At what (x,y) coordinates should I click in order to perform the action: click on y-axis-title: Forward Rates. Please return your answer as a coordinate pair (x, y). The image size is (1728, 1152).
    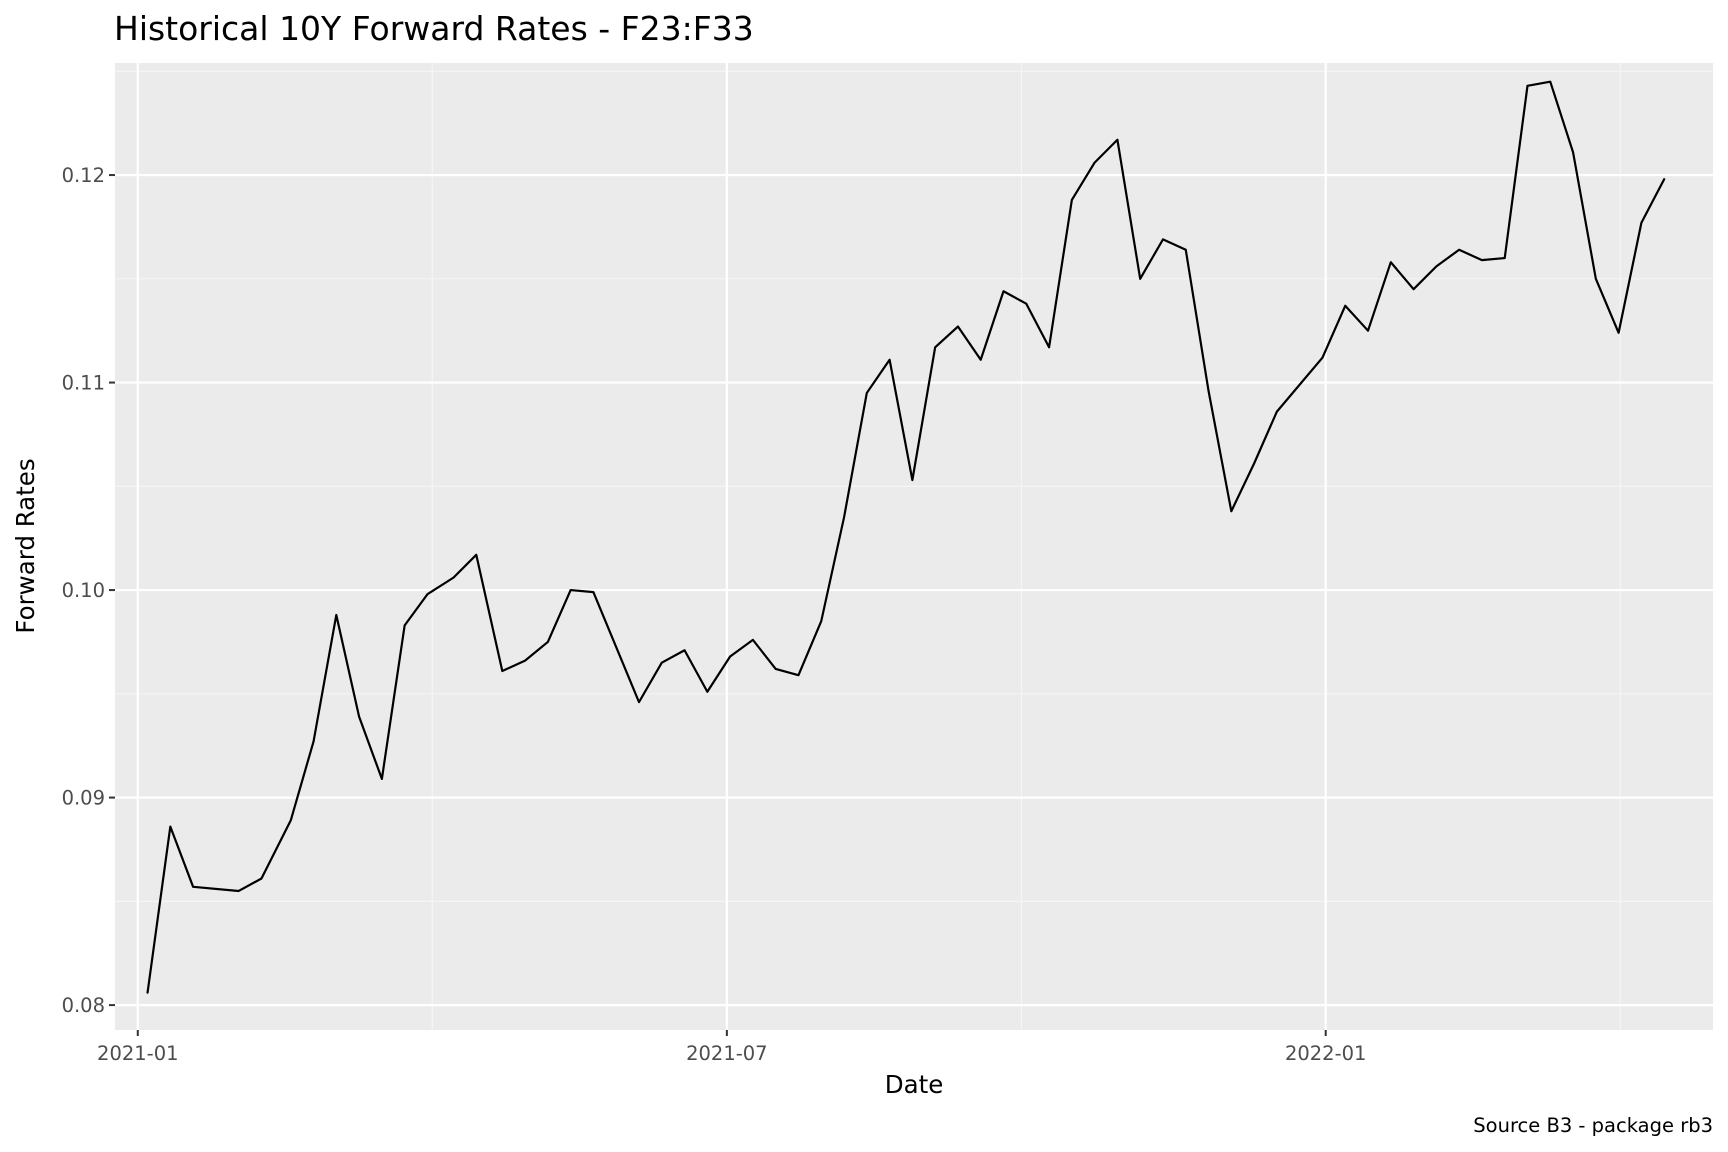
    Looking at the image, I should click on (25, 545).